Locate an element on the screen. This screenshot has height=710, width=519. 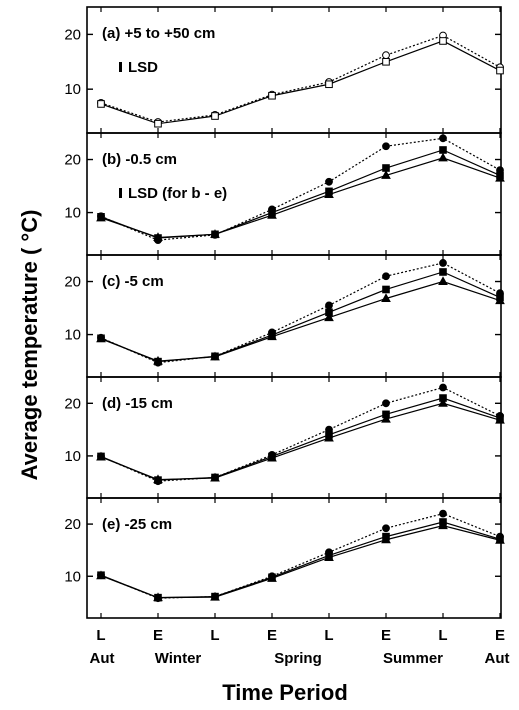
panel-label: (c) -5 cm is located at coordinates (133, 281).